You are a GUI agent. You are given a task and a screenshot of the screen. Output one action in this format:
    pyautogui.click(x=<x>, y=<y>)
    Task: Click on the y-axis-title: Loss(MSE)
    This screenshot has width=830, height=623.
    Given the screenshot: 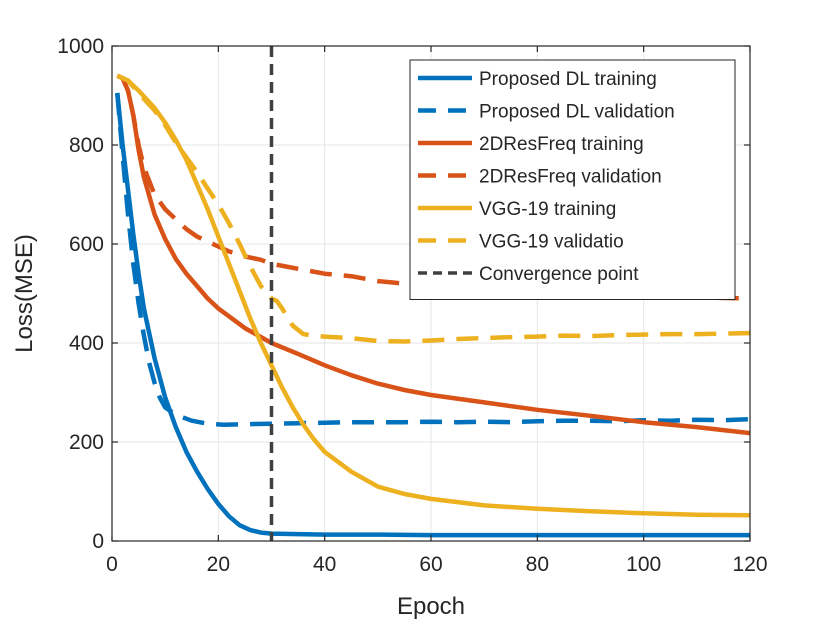 What is the action you would take?
    pyautogui.click(x=24, y=293)
    